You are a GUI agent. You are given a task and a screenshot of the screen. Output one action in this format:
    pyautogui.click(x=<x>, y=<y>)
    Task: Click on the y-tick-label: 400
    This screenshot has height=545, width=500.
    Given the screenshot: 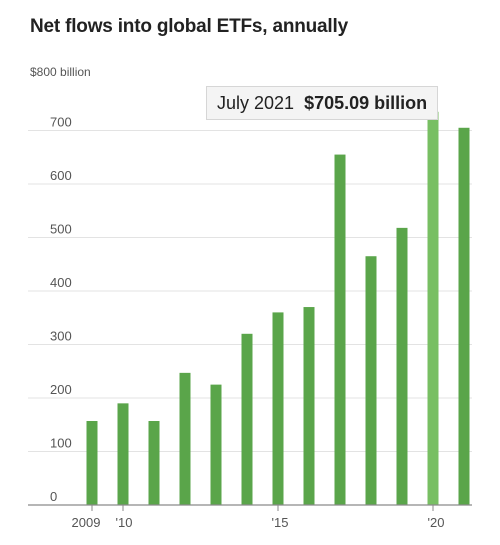 What is the action you would take?
    pyautogui.click(x=61, y=282)
    